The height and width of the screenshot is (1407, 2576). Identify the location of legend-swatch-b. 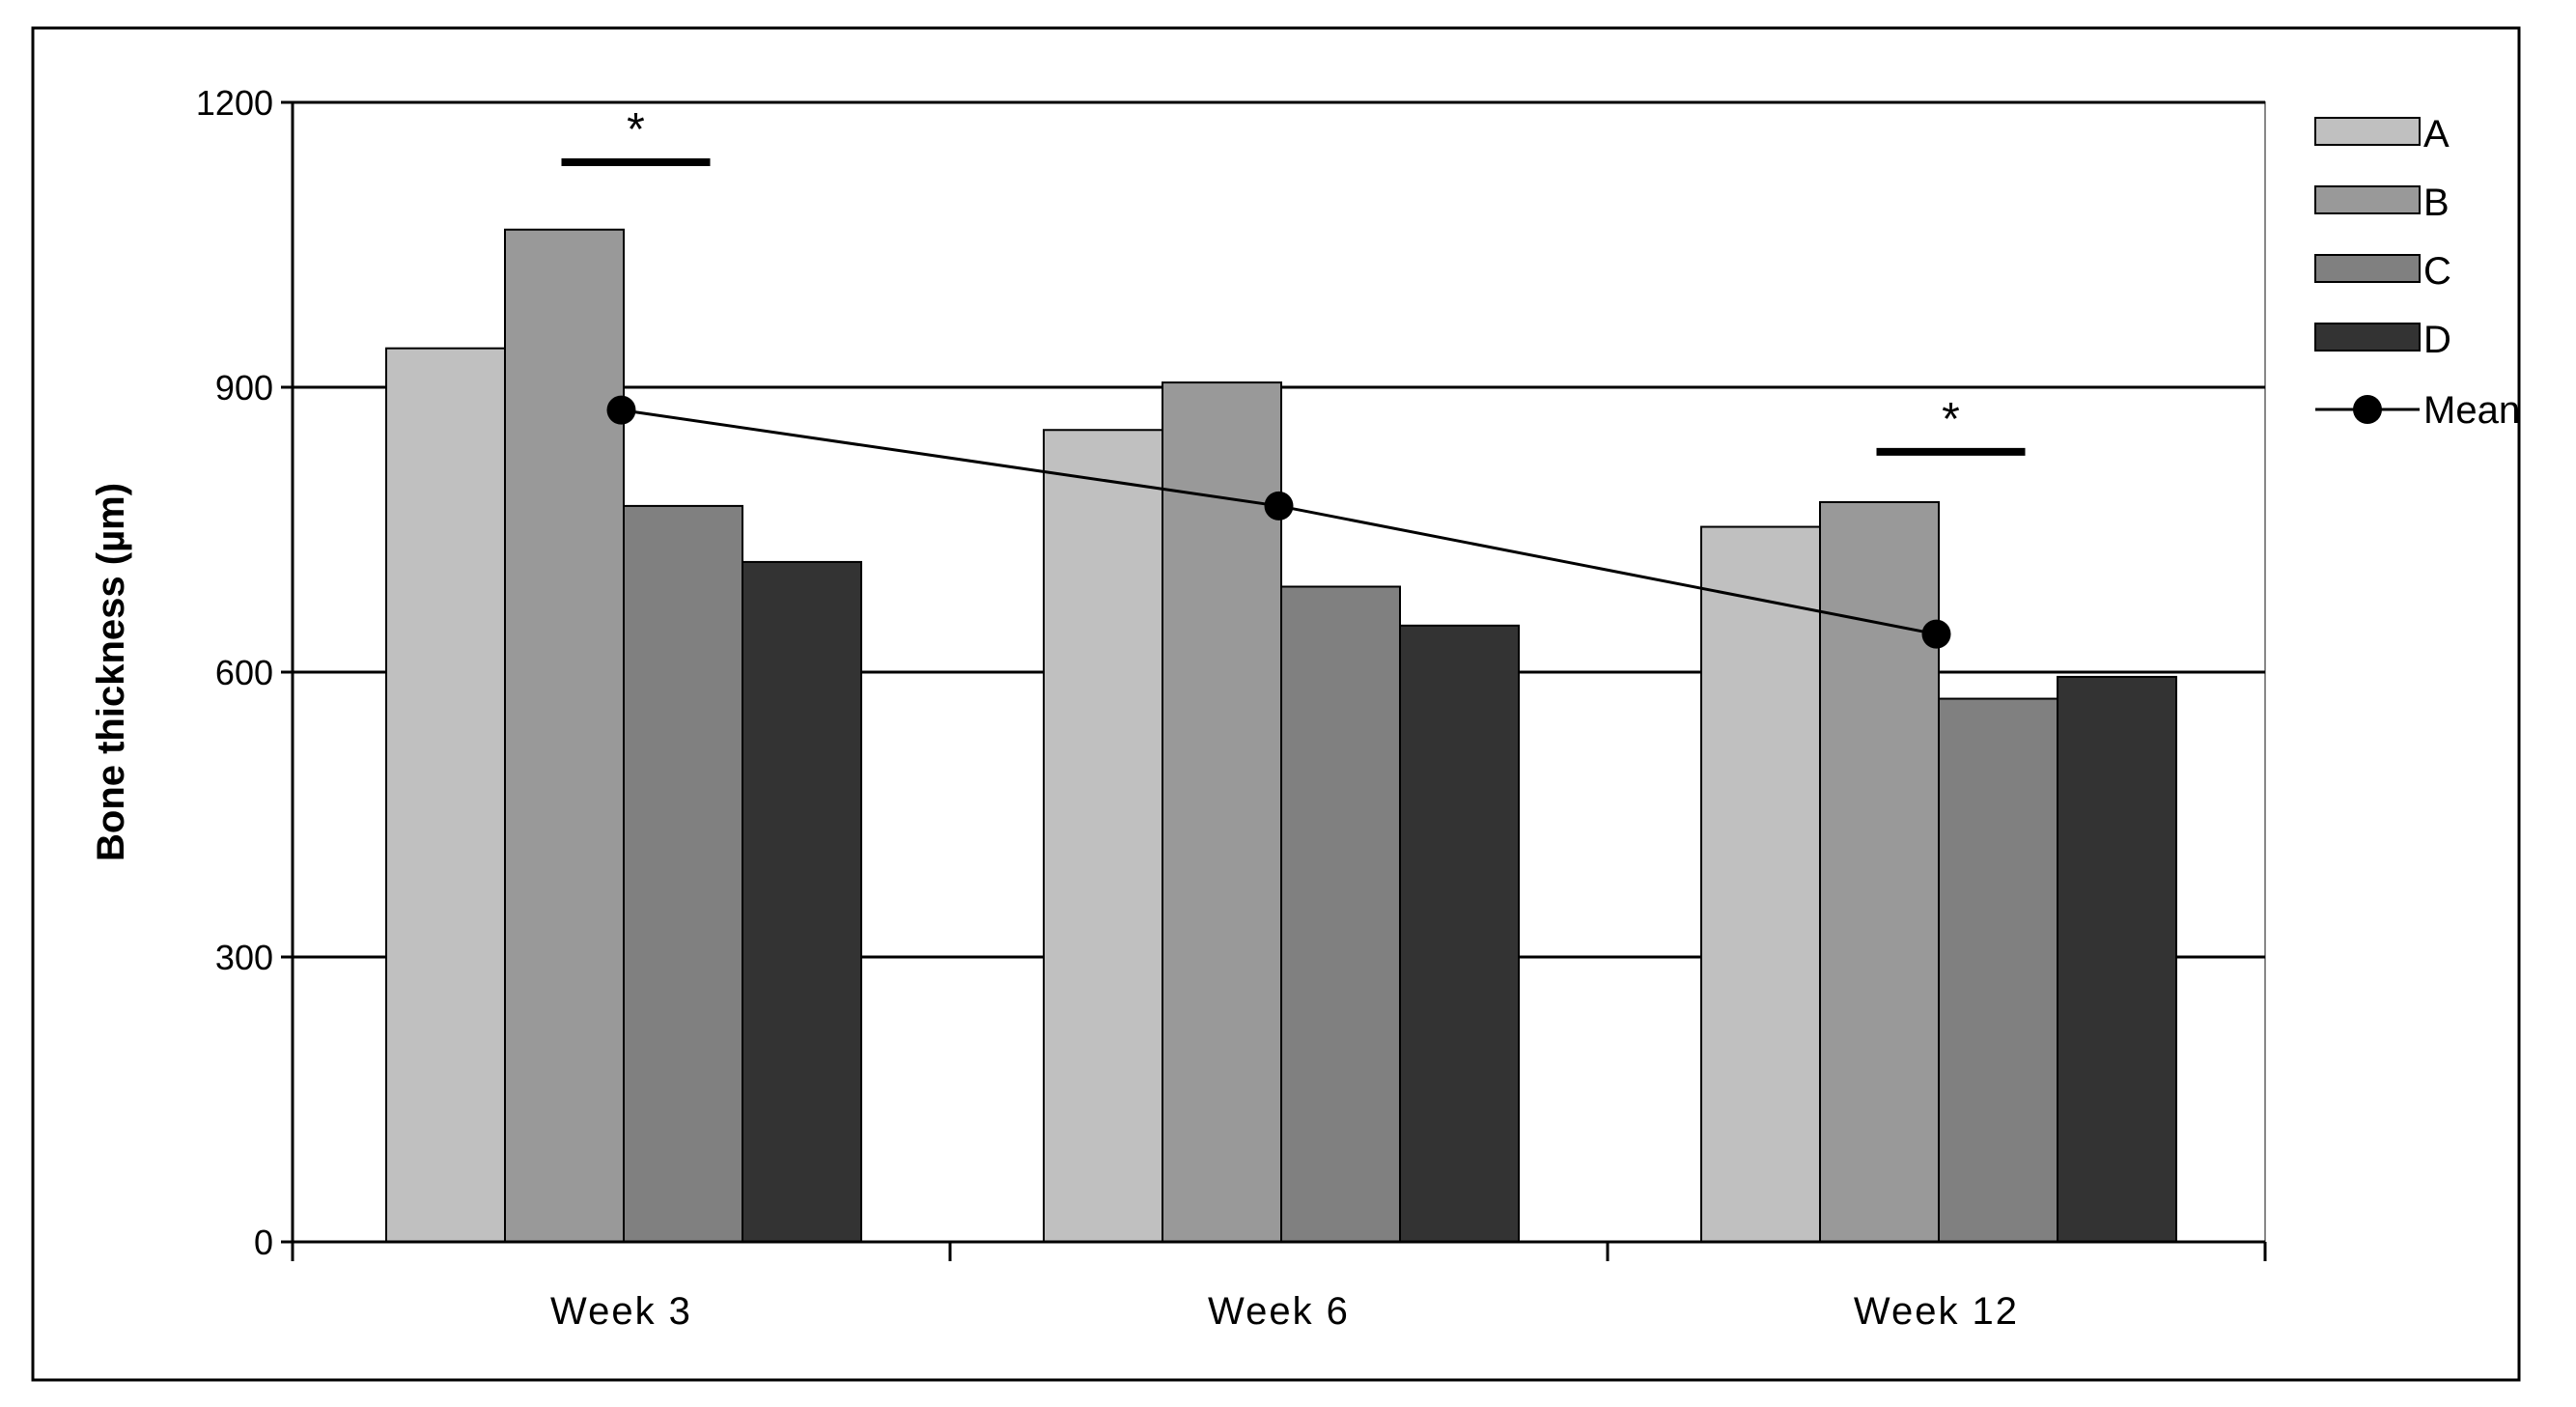
(2368, 199).